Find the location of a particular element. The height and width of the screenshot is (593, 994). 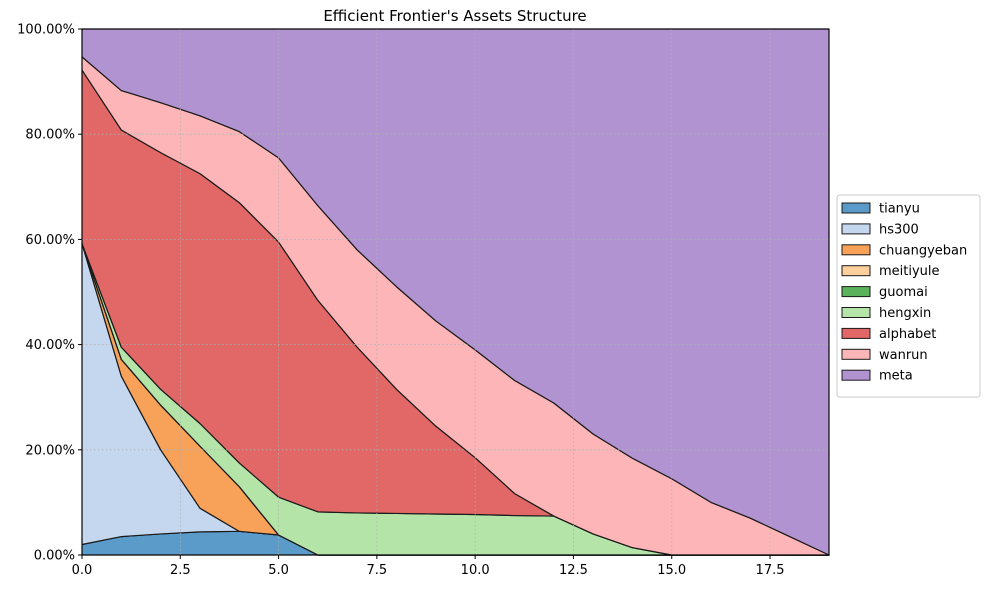

y-tick-label: 100.00% is located at coordinates (46, 30).